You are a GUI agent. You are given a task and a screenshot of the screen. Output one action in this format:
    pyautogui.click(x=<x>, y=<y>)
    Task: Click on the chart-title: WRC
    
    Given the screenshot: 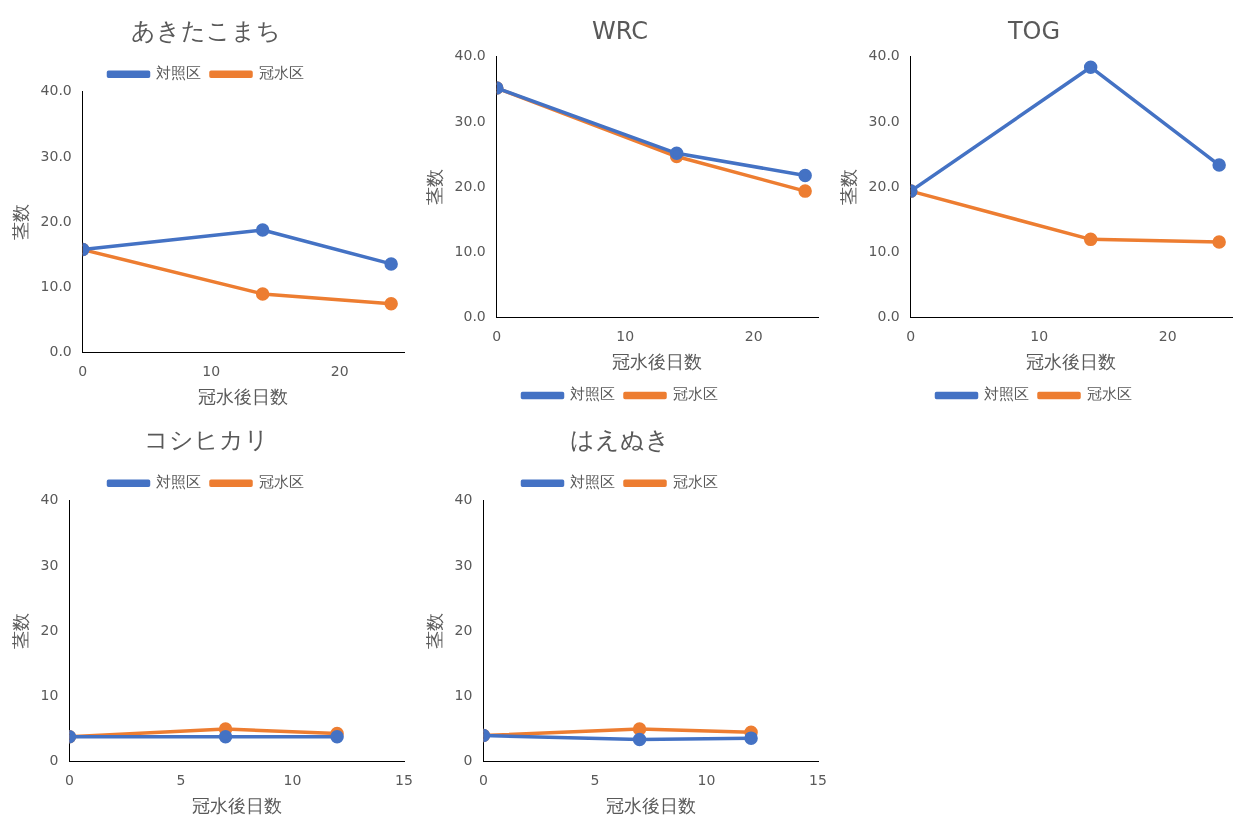 What is the action you would take?
    pyautogui.click(x=620, y=30)
    